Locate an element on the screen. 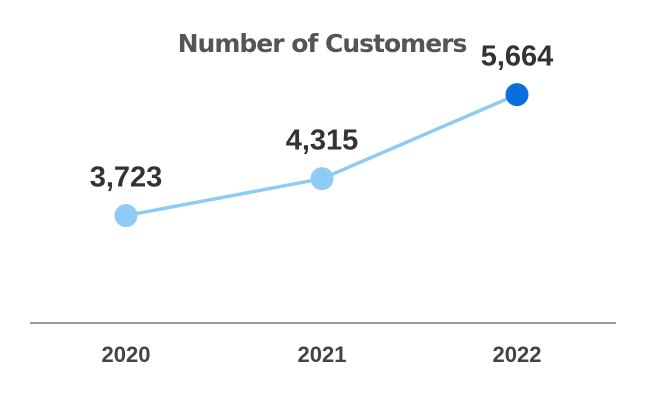  data-point-2020 is located at coordinates (126, 216).